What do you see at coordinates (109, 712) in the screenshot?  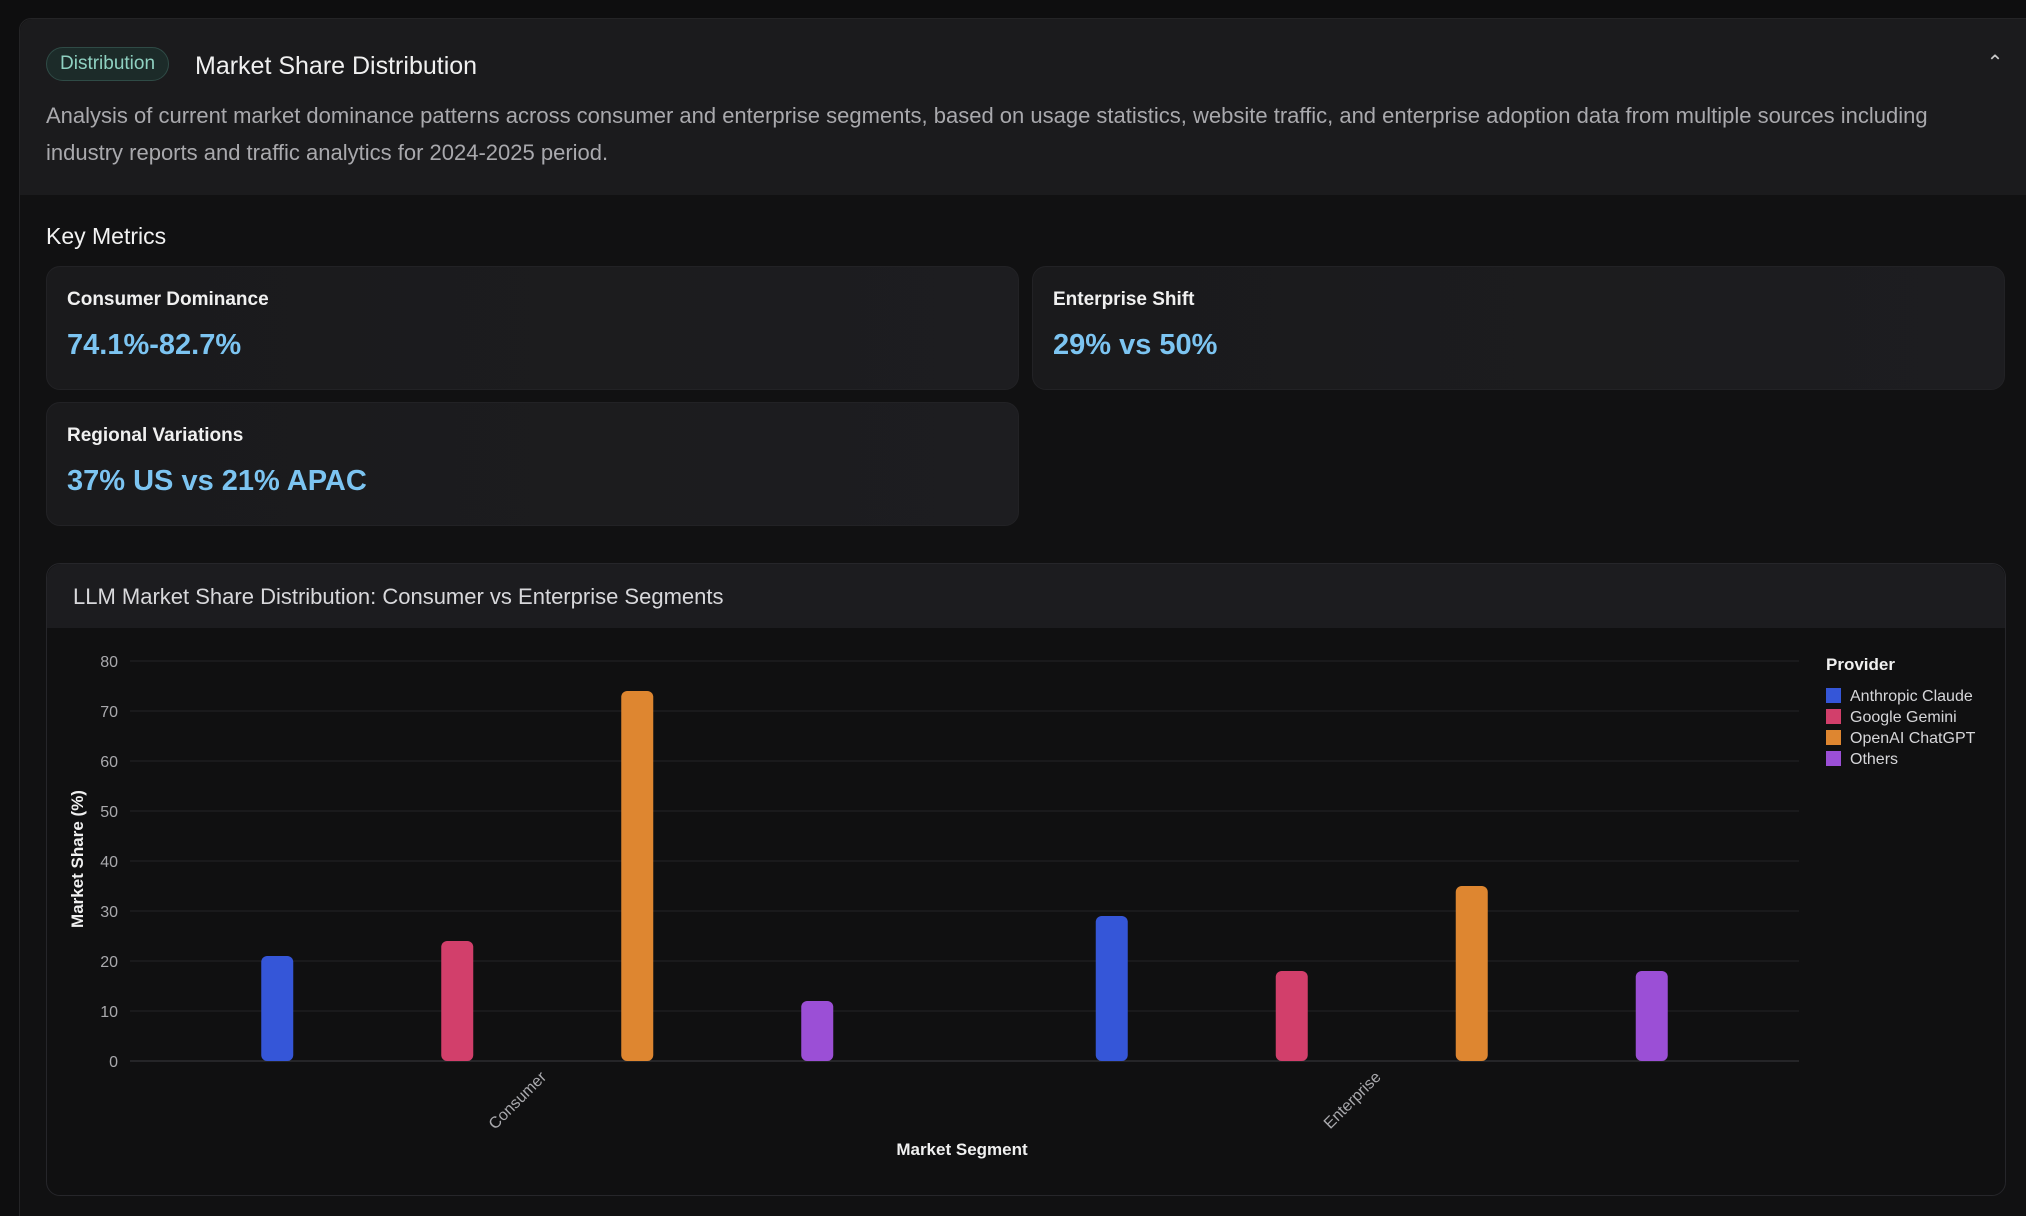 I see `y-tick-label: 70` at bounding box center [109, 712].